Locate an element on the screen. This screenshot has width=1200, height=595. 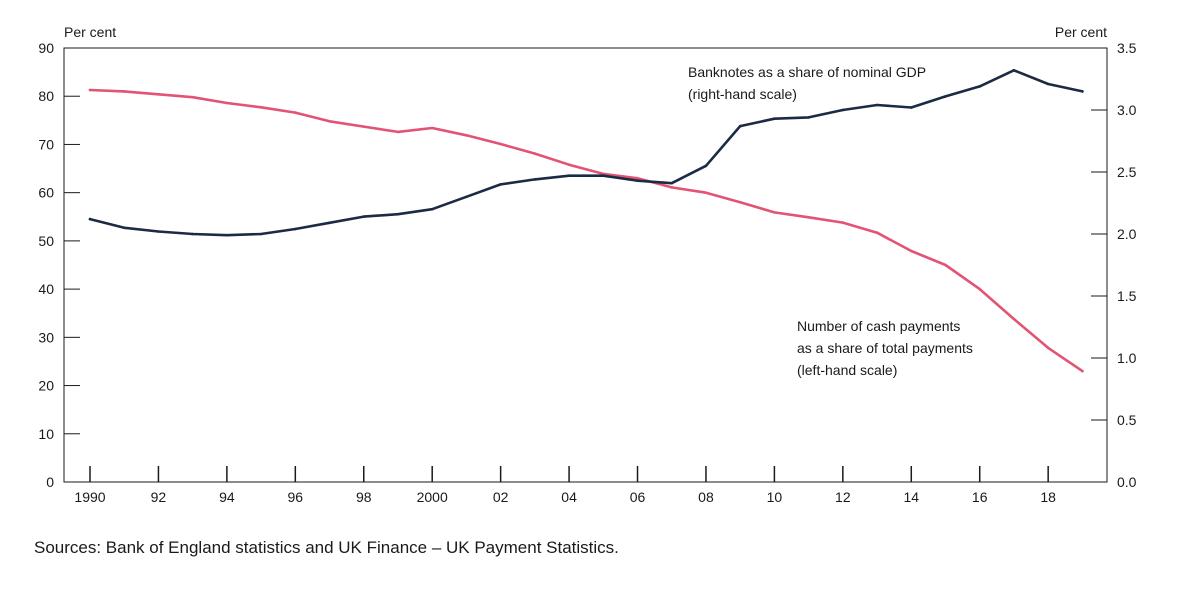
left-tick-label: 0 is located at coordinates (50, 482).